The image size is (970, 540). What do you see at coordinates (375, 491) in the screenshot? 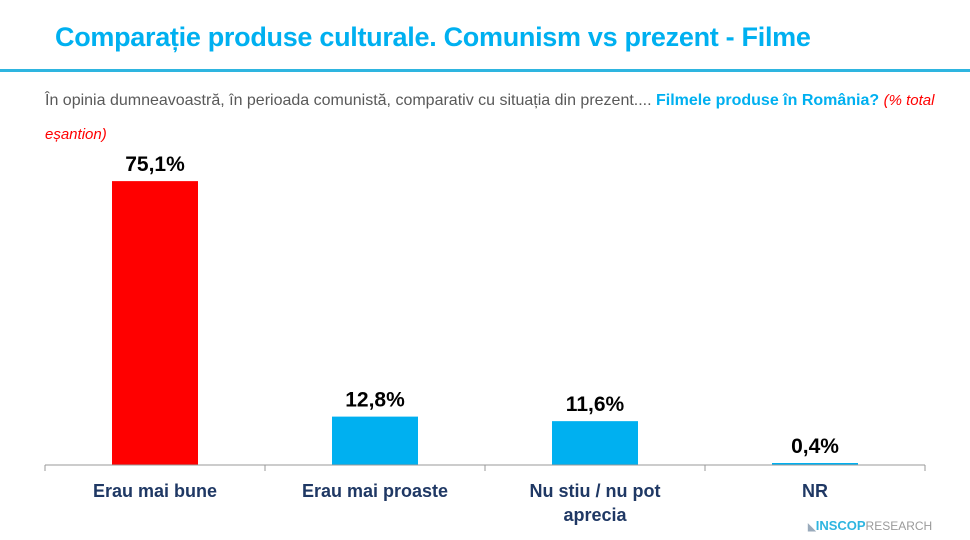
I see `category-label: Erau mai proaste` at bounding box center [375, 491].